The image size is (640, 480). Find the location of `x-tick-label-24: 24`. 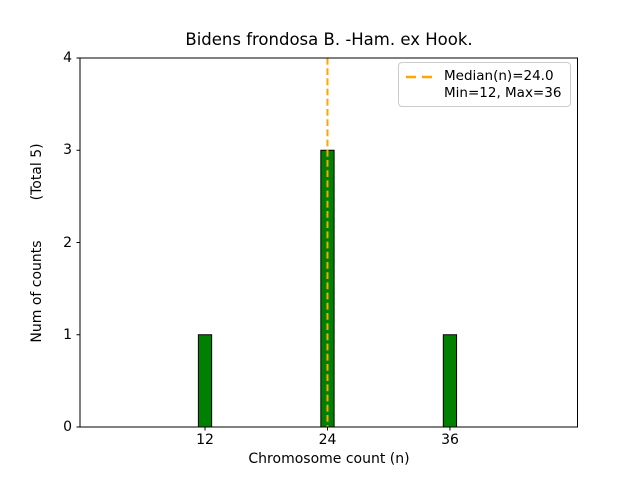

x-tick-label-24: 24 is located at coordinates (327, 440).